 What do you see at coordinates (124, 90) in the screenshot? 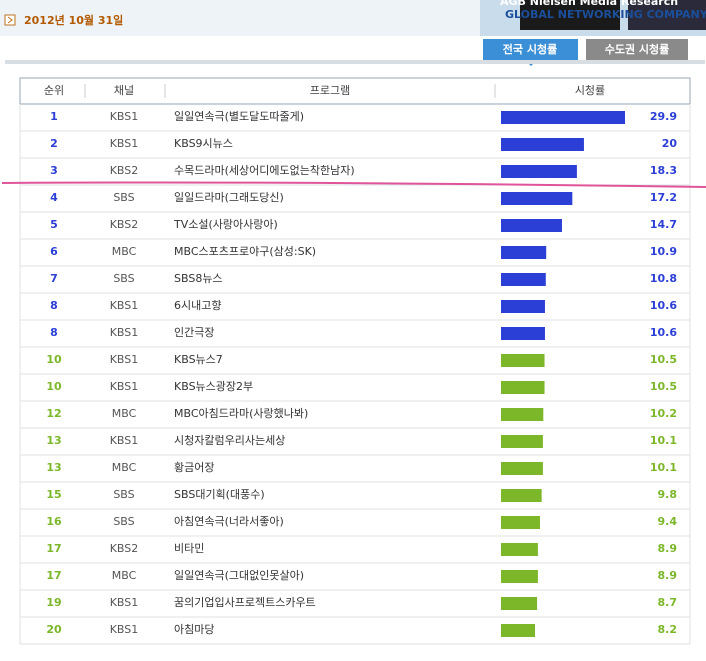
I see `column-header: 채널` at bounding box center [124, 90].